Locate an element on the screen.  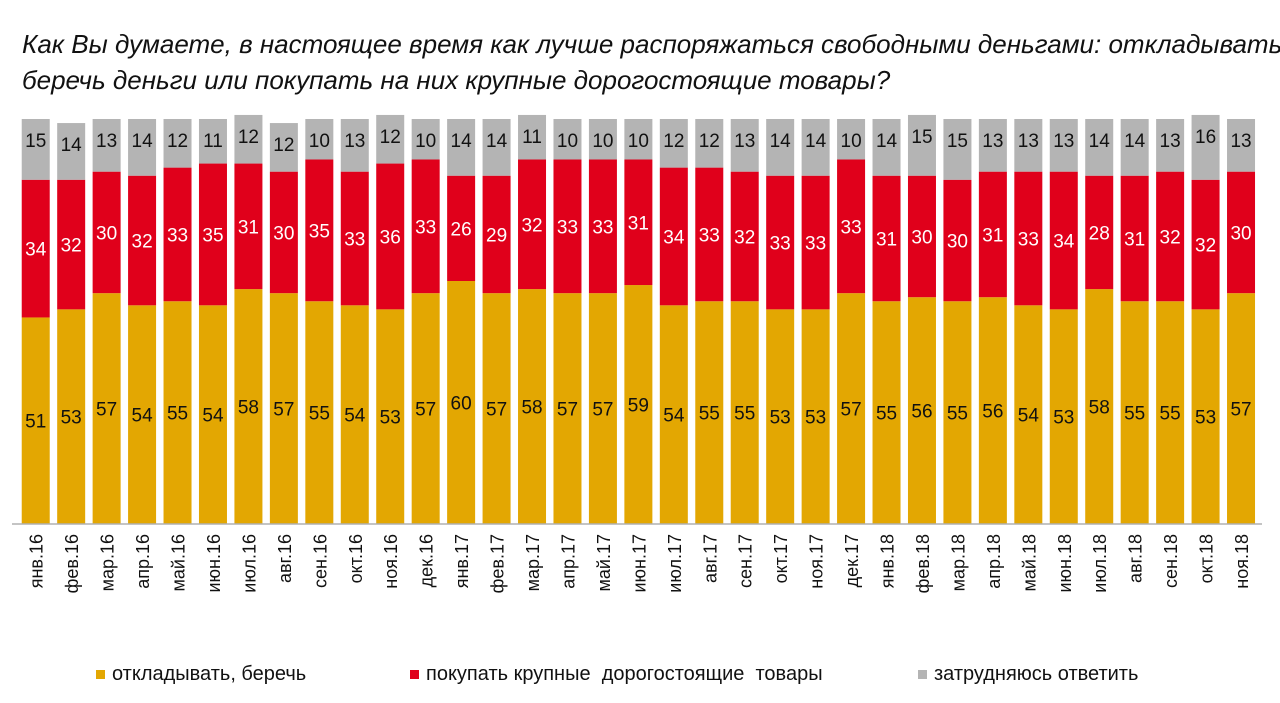
data-label-save: 55 is located at coordinates (957, 414).